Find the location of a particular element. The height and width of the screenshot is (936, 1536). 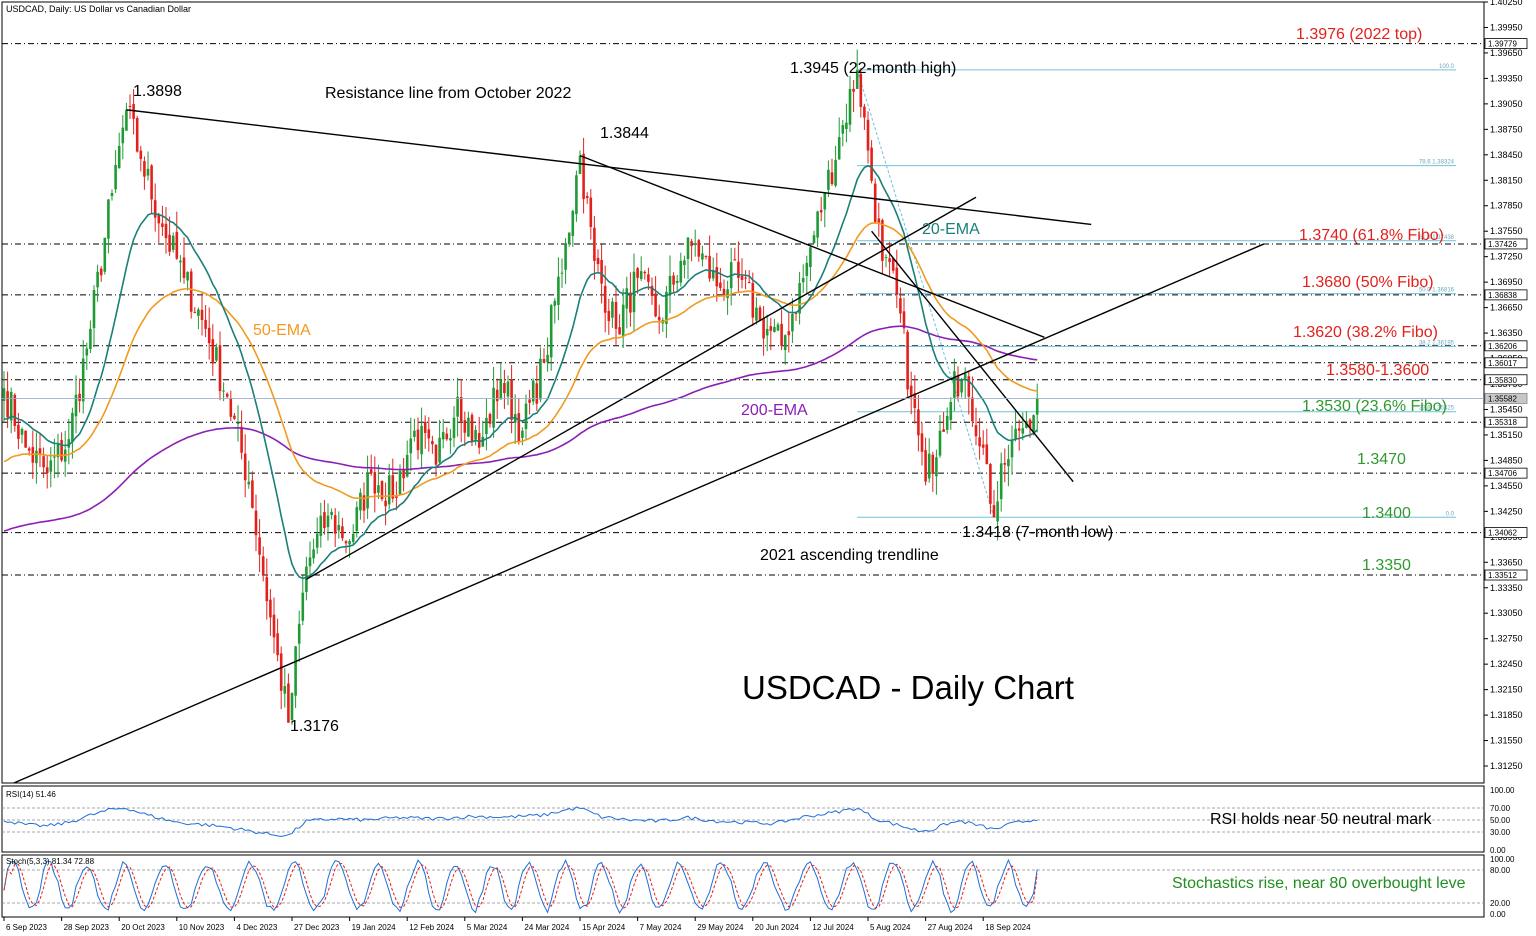

chart-title: USDCAD - Daily Chart is located at coordinates (908, 687).